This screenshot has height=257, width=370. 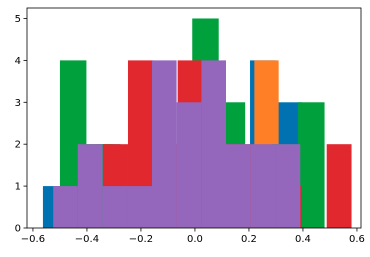 I want to click on y-tick-label: 4, so click(x=18, y=61).